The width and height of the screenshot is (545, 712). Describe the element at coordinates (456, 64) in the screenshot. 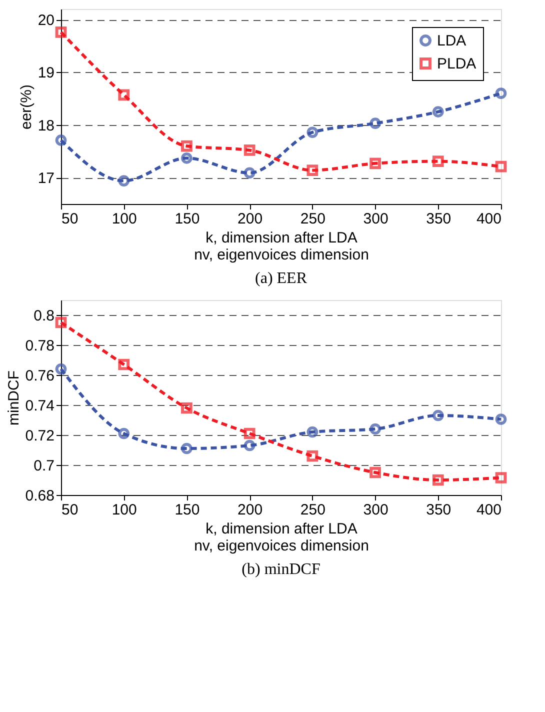

I see `legend-label: PLDA` at that location.